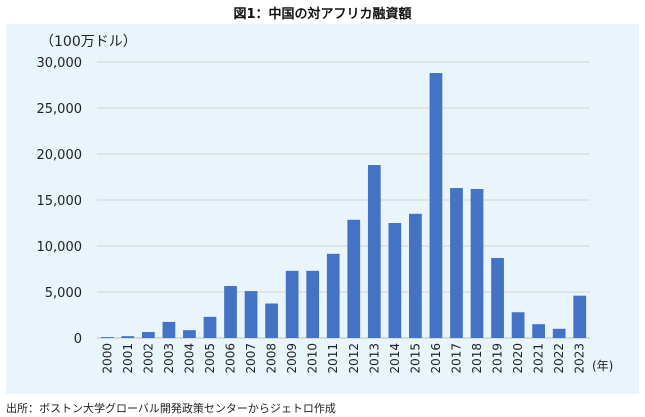 The height and width of the screenshot is (417, 645). What do you see at coordinates (88, 42) in the screenshot?
I see `y-axis-unit-label: （100万ドル）` at bounding box center [88, 42].